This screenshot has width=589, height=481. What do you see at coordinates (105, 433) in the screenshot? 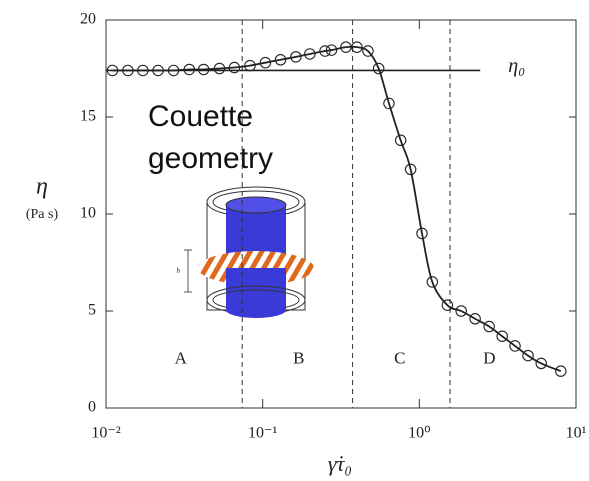
I see `x-tick-label: 10⁻²` at bounding box center [105, 433].